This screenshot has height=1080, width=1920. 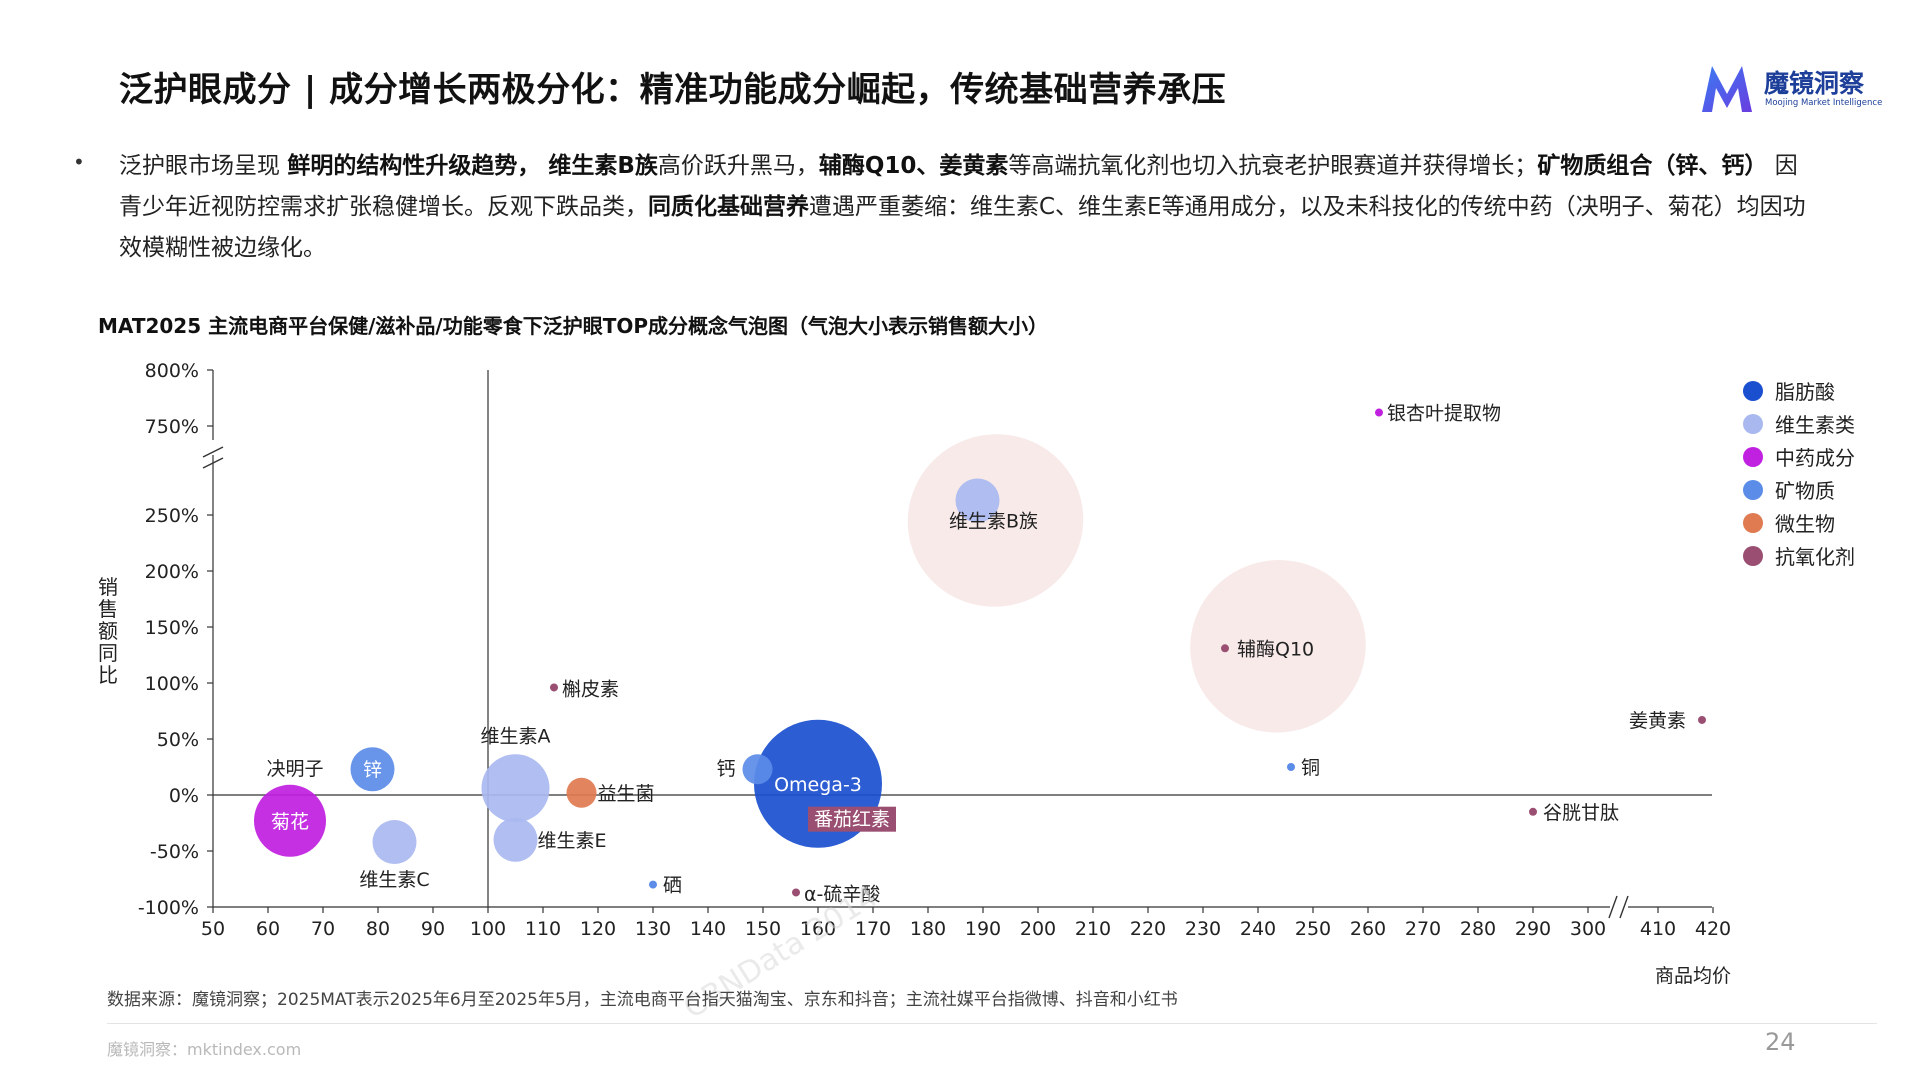 I want to click on x-tick-label: 120, so click(x=598, y=929).